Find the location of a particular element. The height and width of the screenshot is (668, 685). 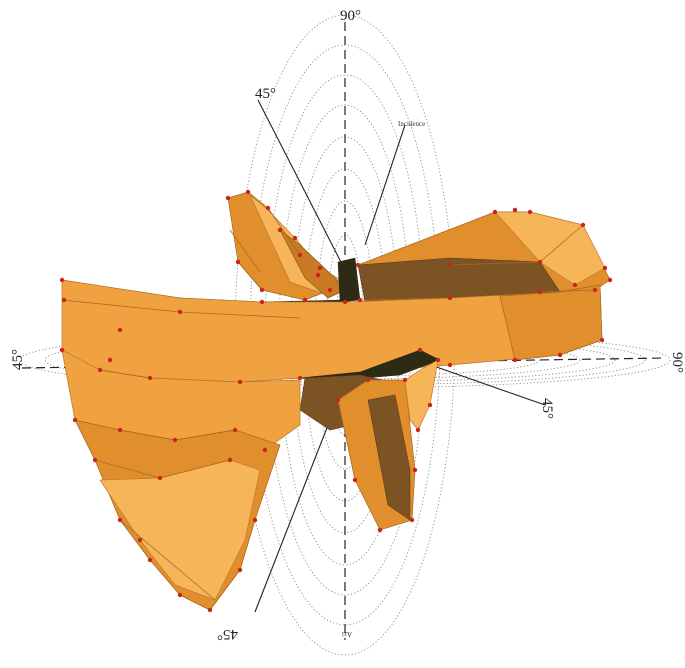

label-lower-right-45: 45° is located at coordinates (547, 408).